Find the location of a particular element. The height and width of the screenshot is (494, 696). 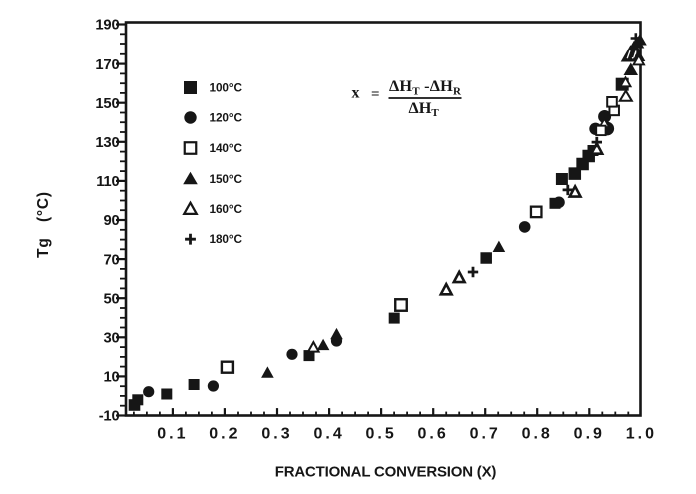

svg-text: 0.9 is located at coordinates (589, 434).